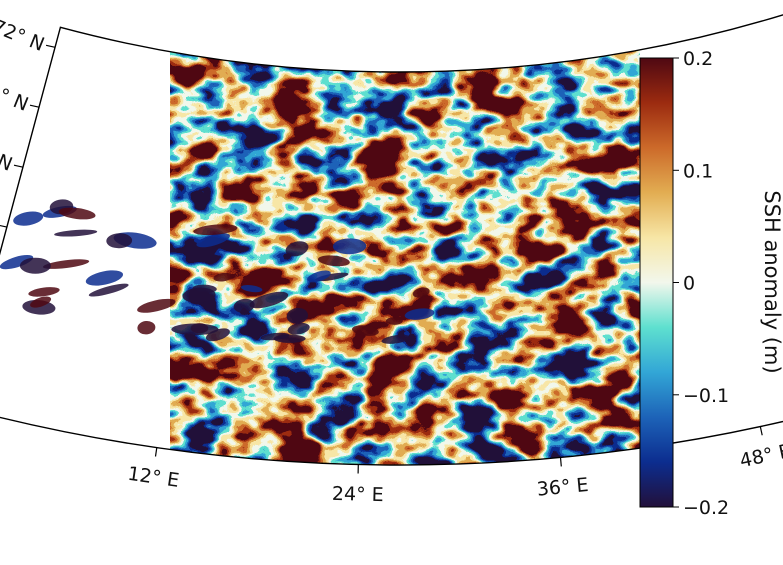  I want to click on strong-eddy-band, so click(217, 271).